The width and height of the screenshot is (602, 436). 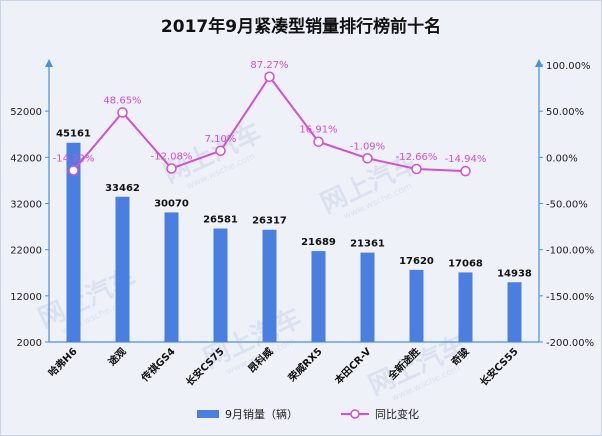 I want to click on right-axis-tick-label: -200.00%, so click(x=570, y=343).